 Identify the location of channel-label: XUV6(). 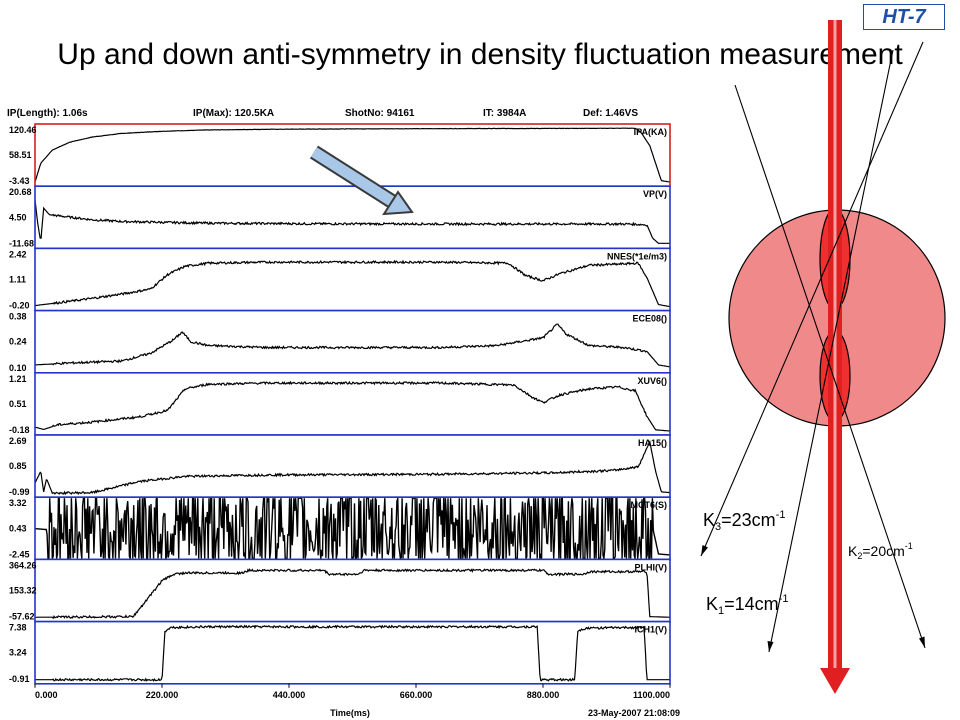
(652, 381).